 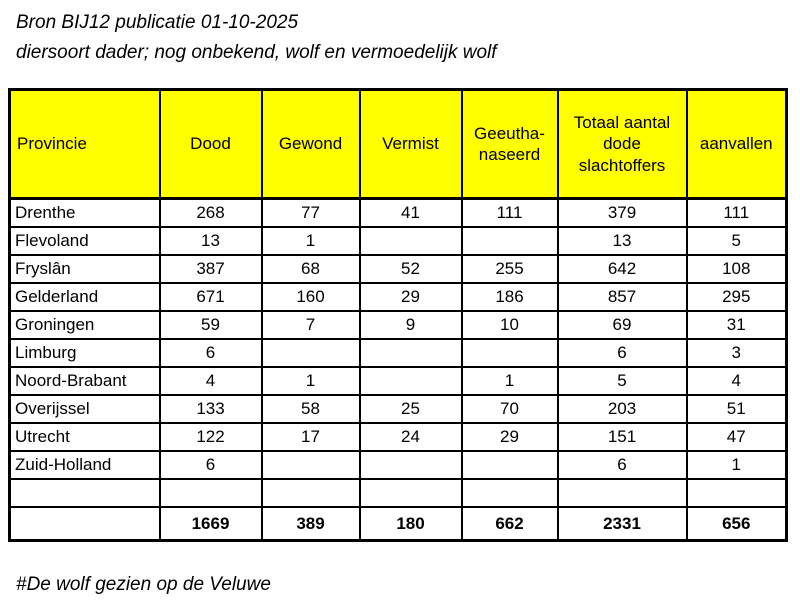 What do you see at coordinates (410, 212) in the screenshot?
I see `value-cell: 41` at bounding box center [410, 212].